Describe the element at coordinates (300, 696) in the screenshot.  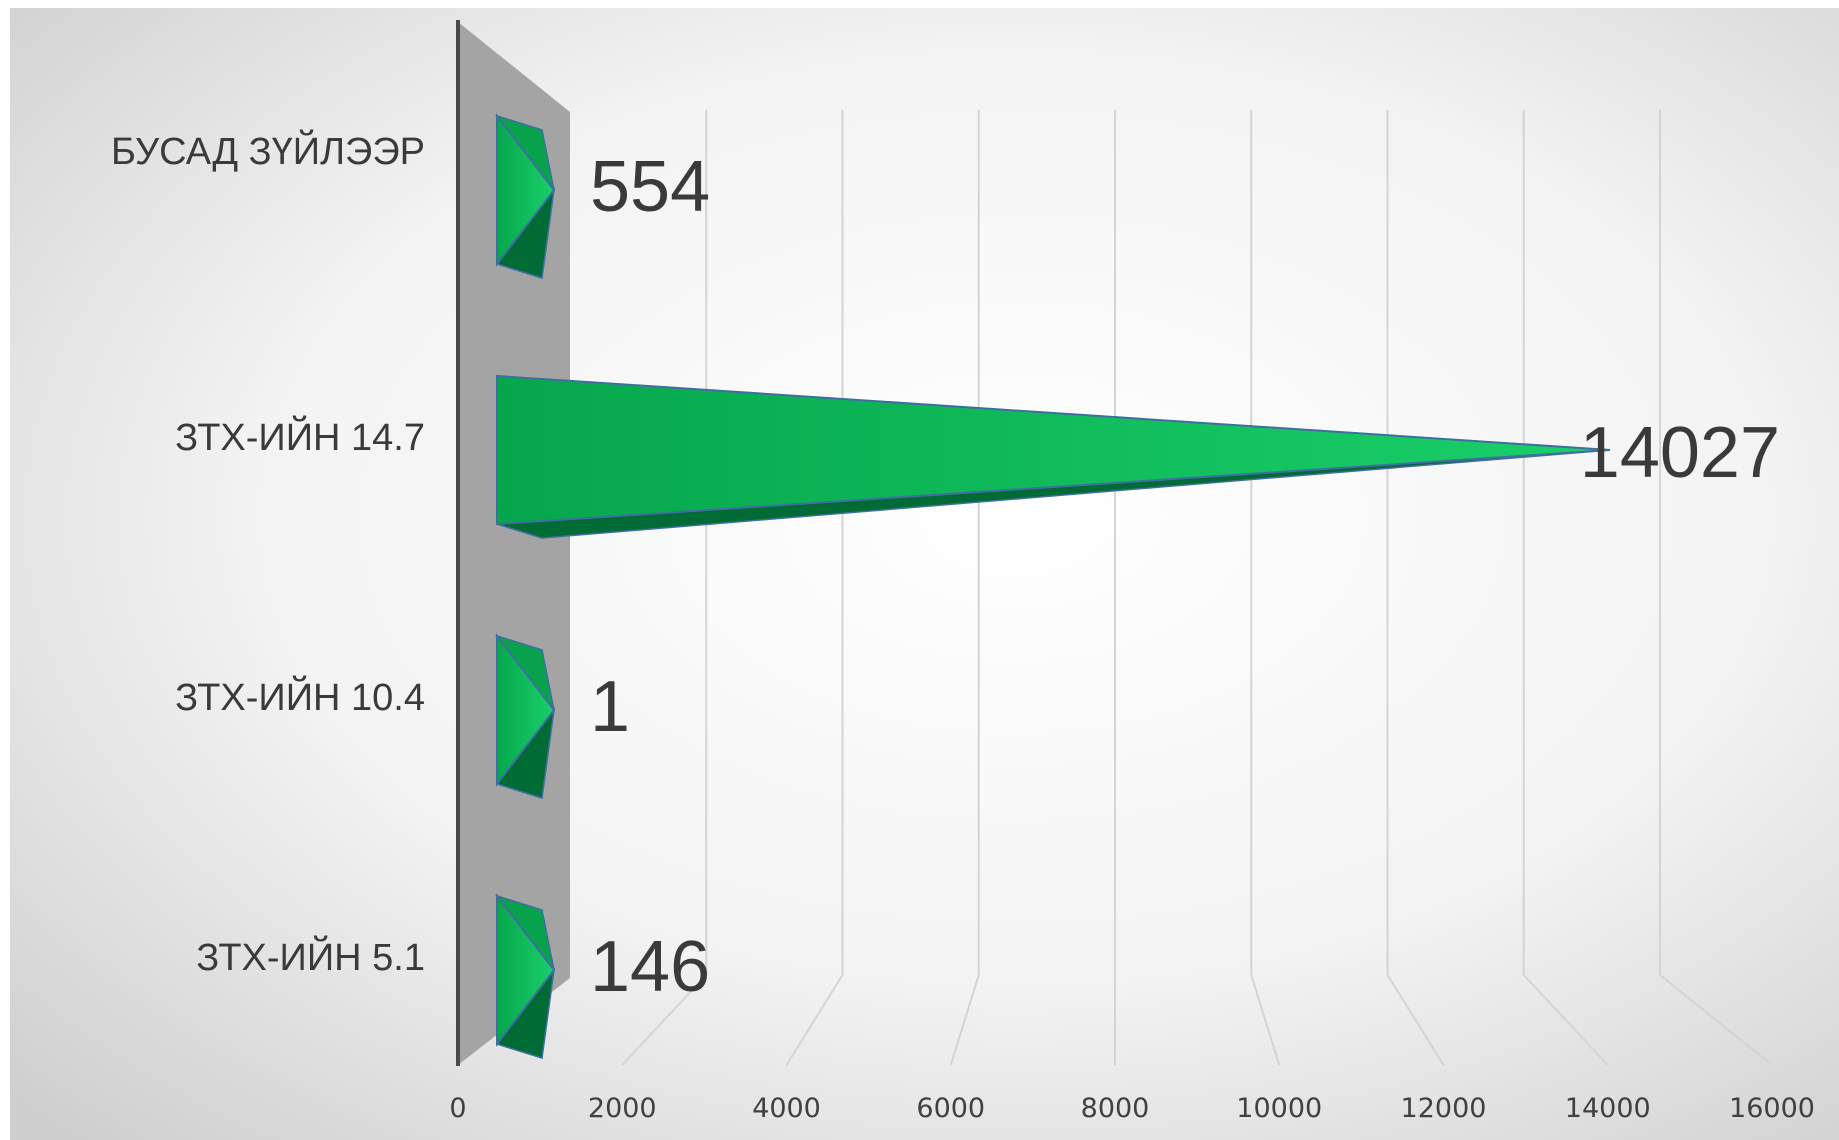
I see `category-label: ЗТХ-ИЙН 10.4` at that location.